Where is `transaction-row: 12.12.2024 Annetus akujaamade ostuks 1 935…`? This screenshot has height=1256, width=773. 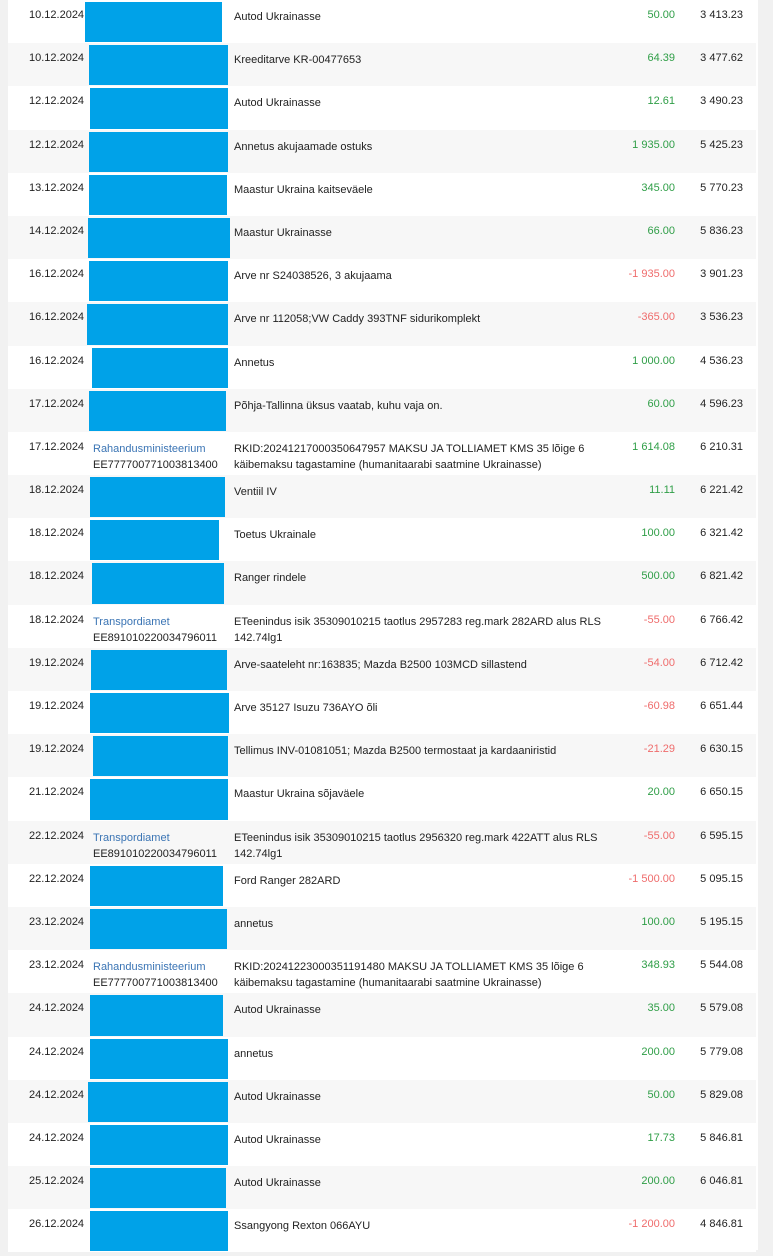
transaction-row: 12.12.2024 Annetus akujaamade ostuks 1 935… is located at coordinates (382, 151).